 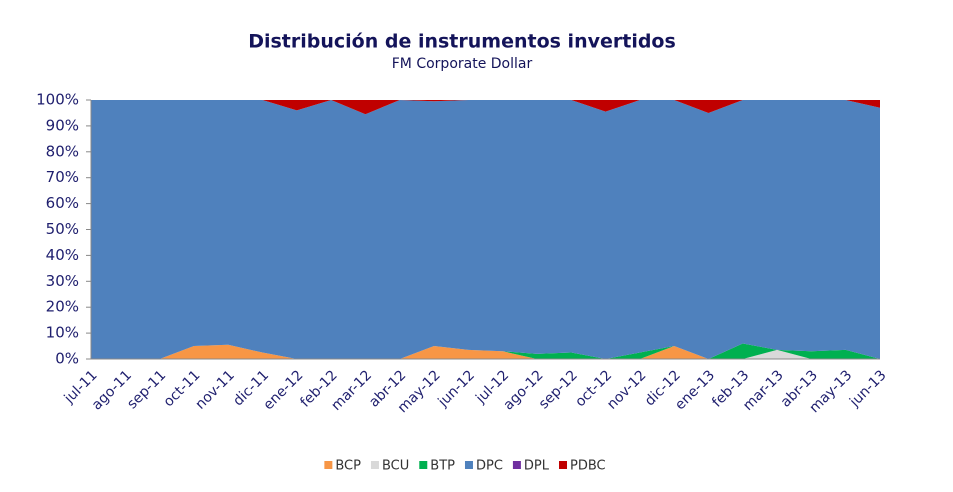 What do you see at coordinates (442, 466) in the screenshot?
I see `legend-label: BTP` at bounding box center [442, 466].